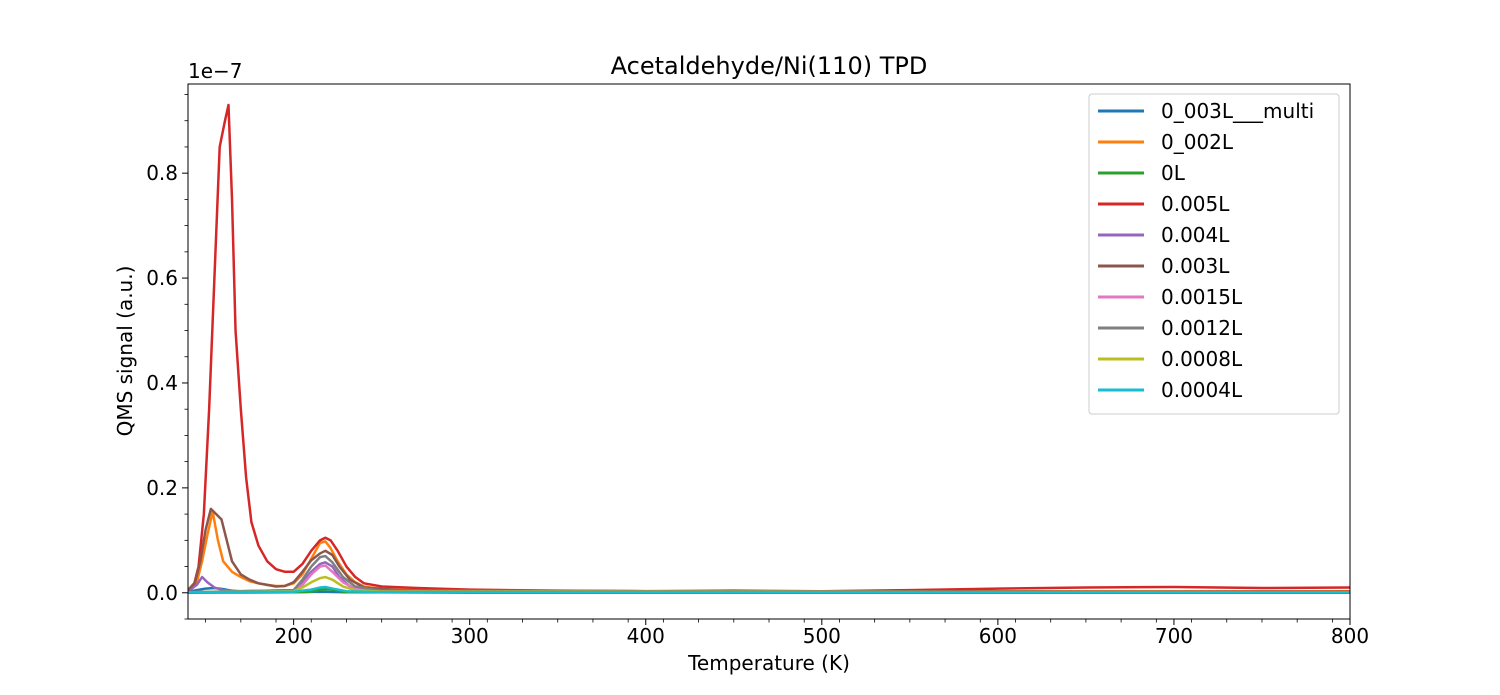  What do you see at coordinates (470, 636) in the screenshot?
I see `x-tick-label: 300` at bounding box center [470, 636].